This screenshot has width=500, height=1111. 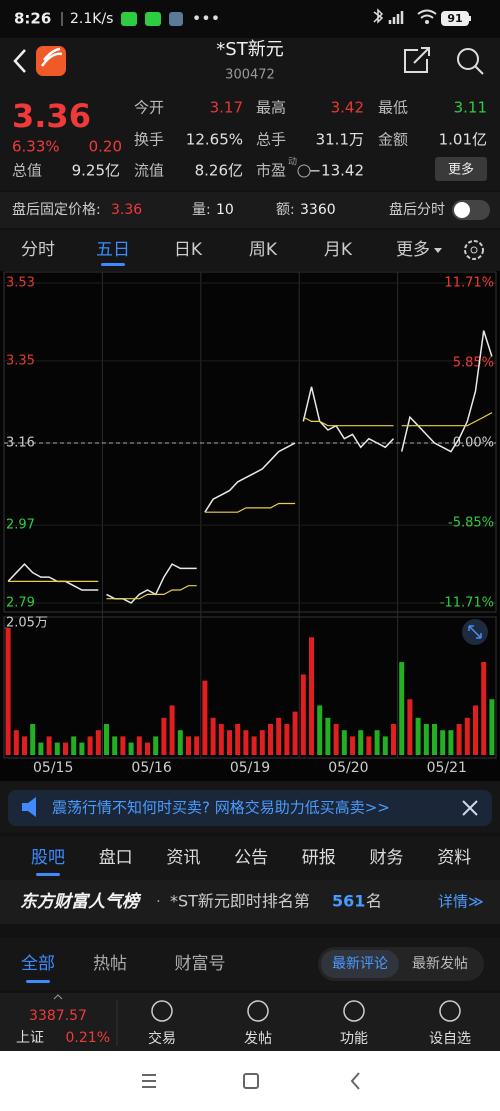 I want to click on nav-label: 发帖, so click(x=258, y=1039).